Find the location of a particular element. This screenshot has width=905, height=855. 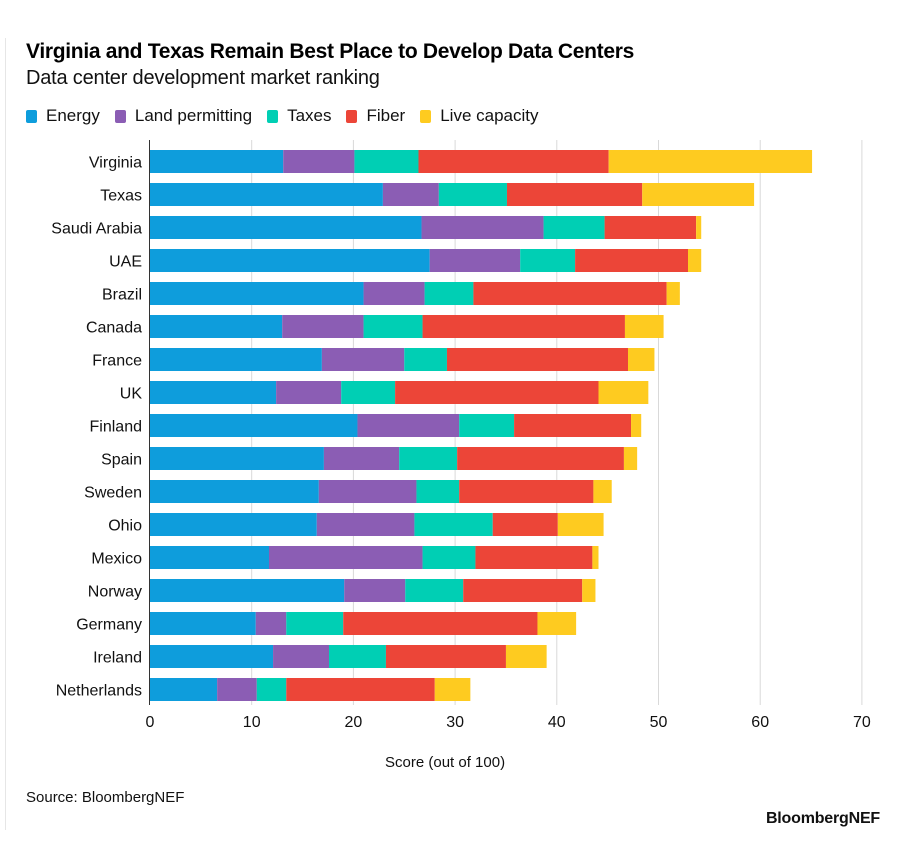

legend-label: Taxes is located at coordinates (309, 115).